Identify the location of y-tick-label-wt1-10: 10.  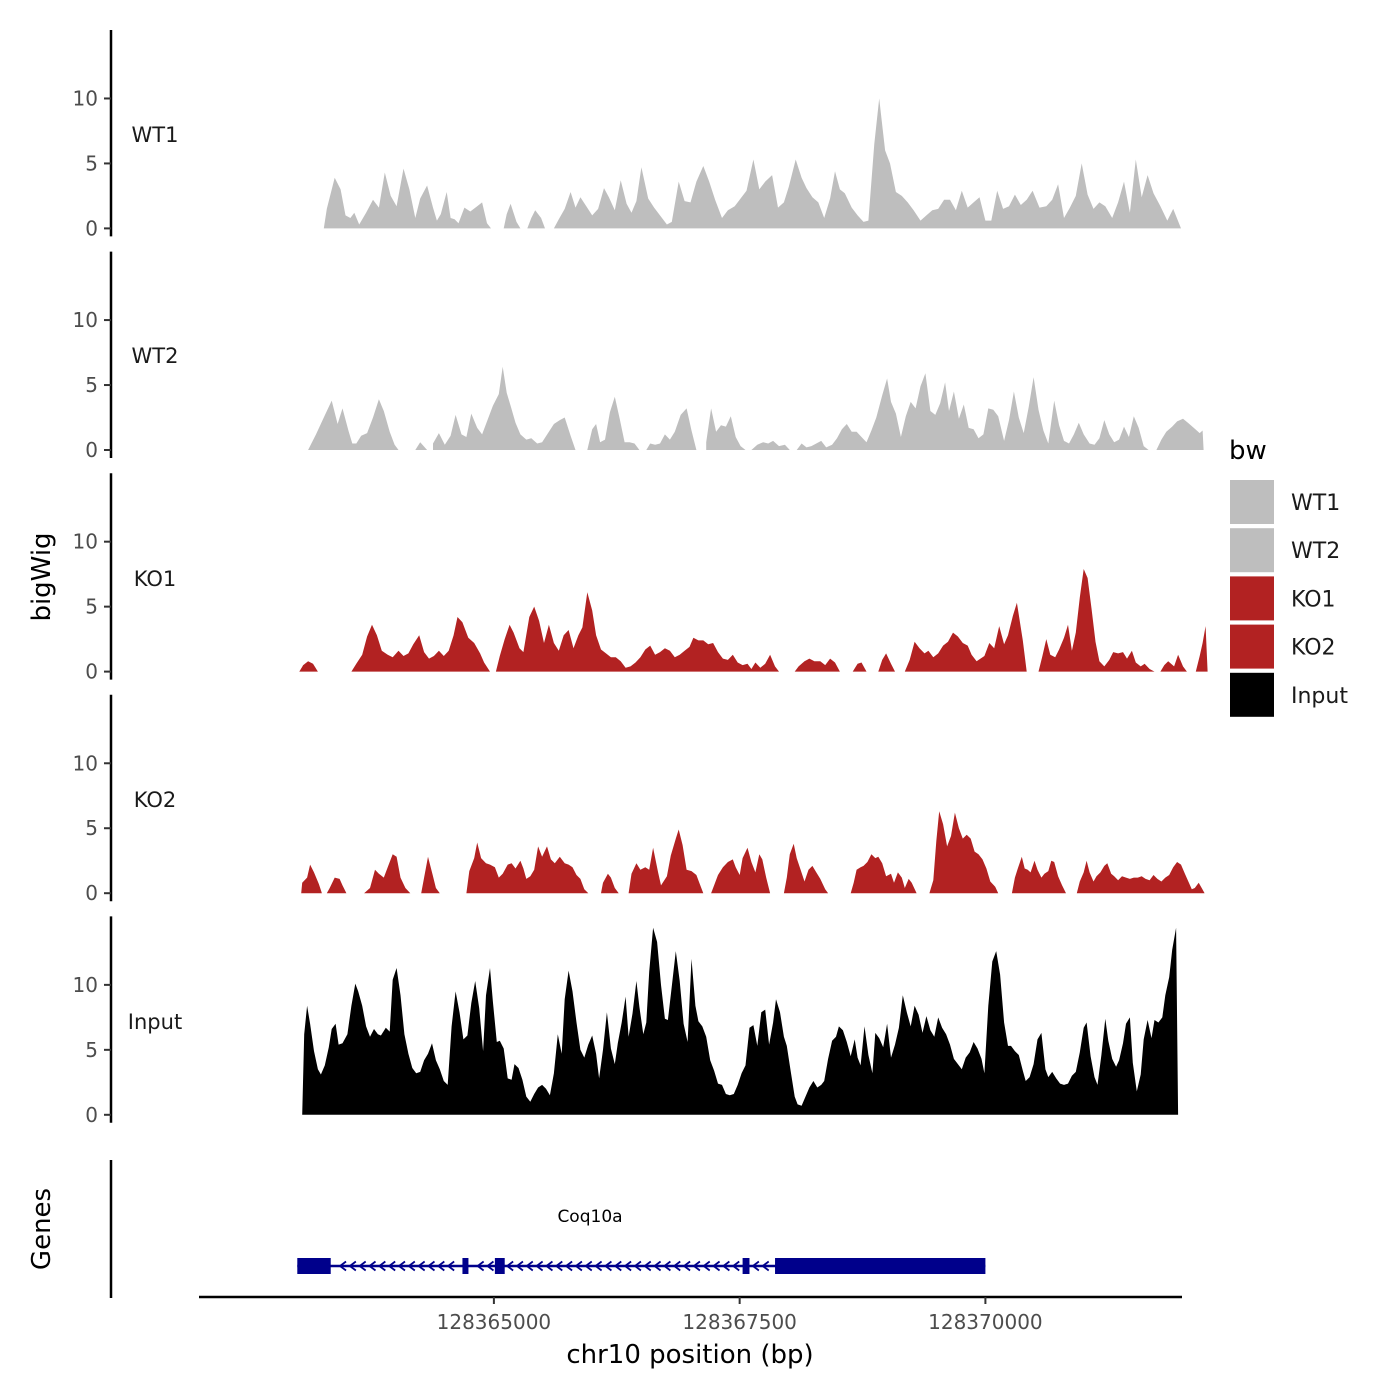
(85, 98).